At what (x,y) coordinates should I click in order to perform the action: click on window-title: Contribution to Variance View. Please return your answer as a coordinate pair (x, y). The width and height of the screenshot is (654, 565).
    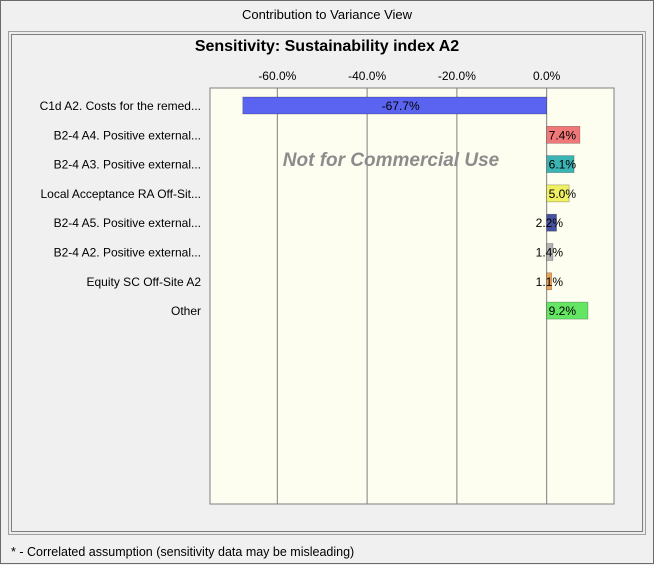
    Looking at the image, I should click on (327, 14).